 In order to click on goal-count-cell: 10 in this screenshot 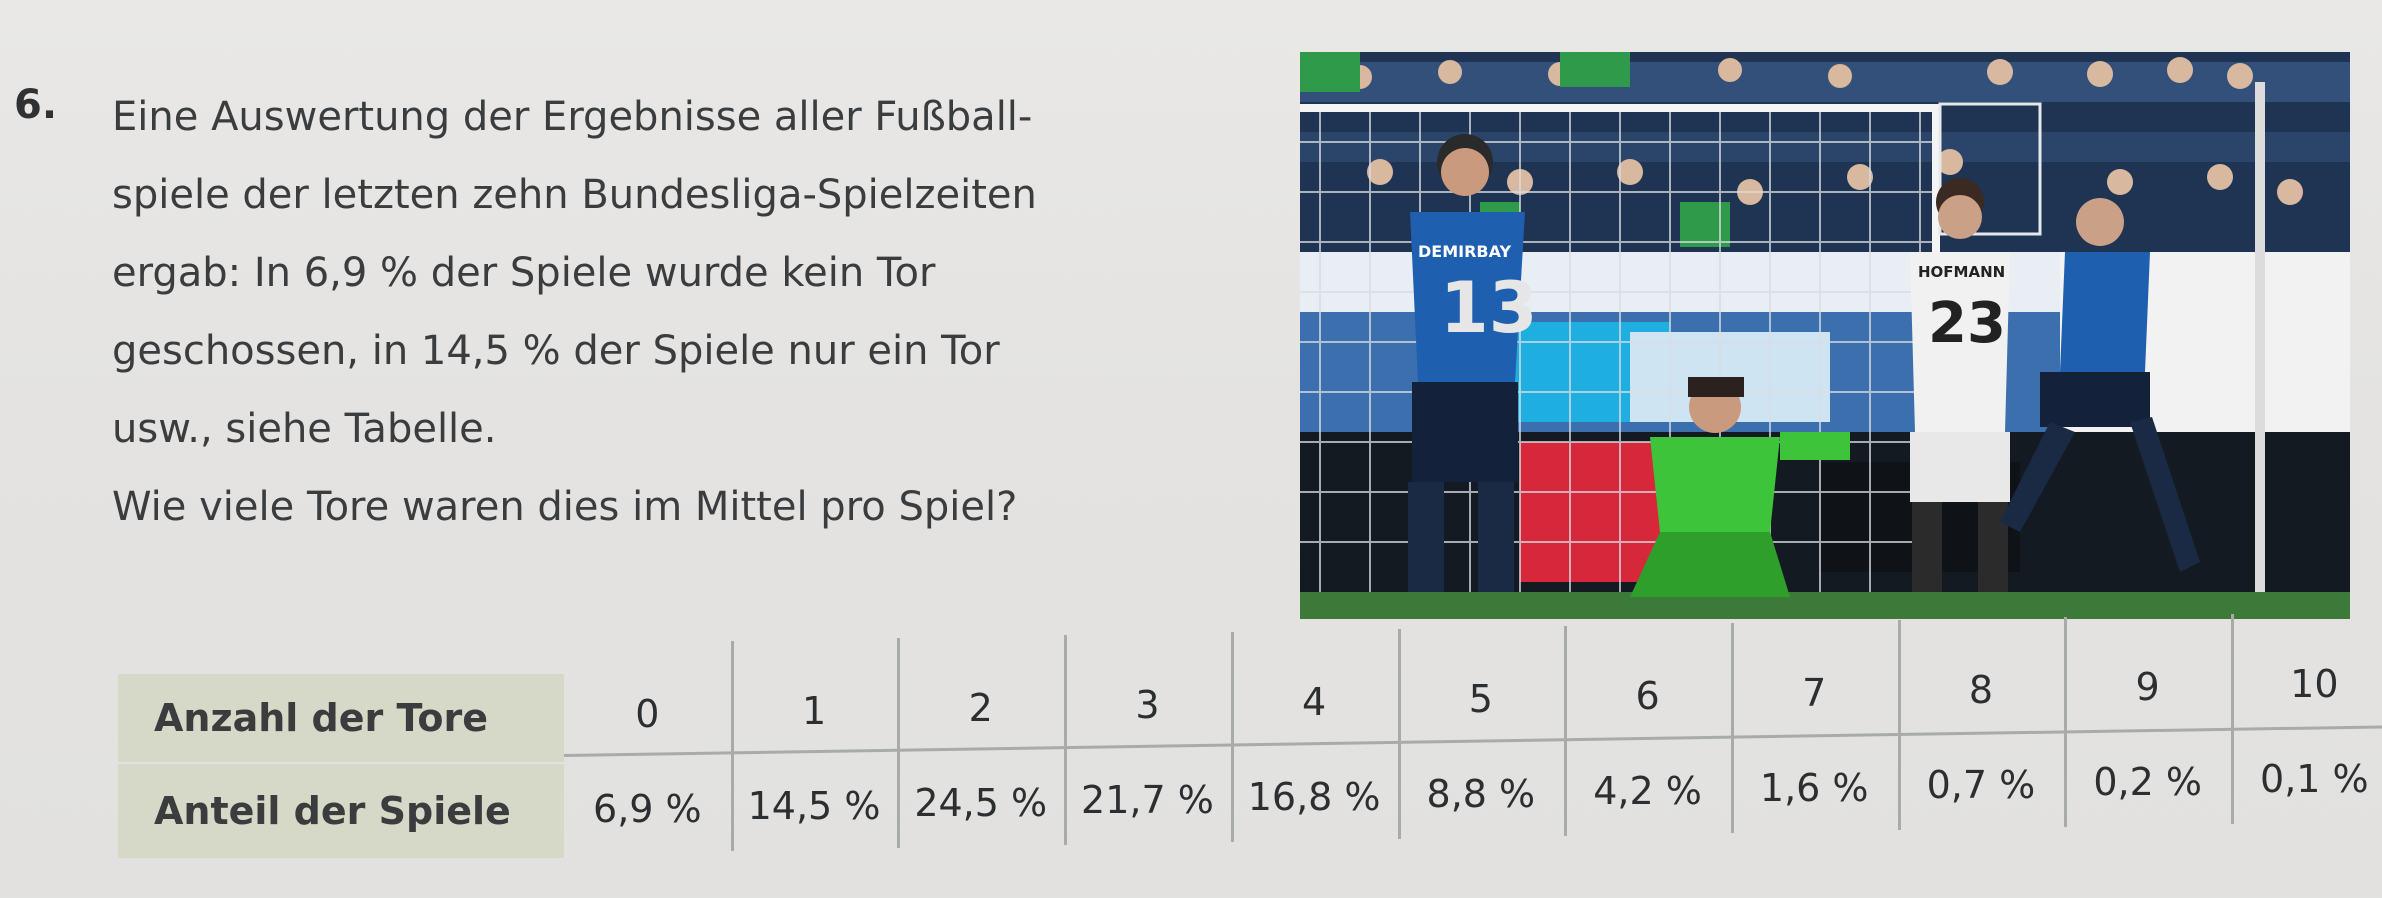, I will do `click(2314, 684)`.